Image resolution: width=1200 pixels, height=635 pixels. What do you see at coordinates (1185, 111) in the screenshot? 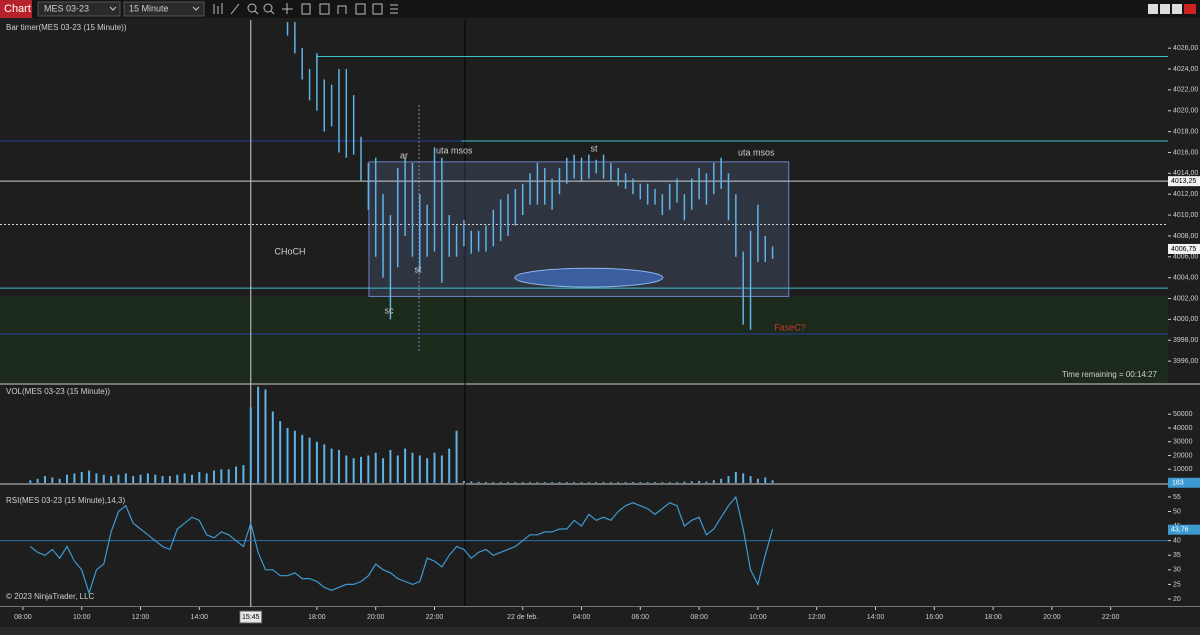
I see `y-tick-label: 4020,00` at bounding box center [1185, 111].